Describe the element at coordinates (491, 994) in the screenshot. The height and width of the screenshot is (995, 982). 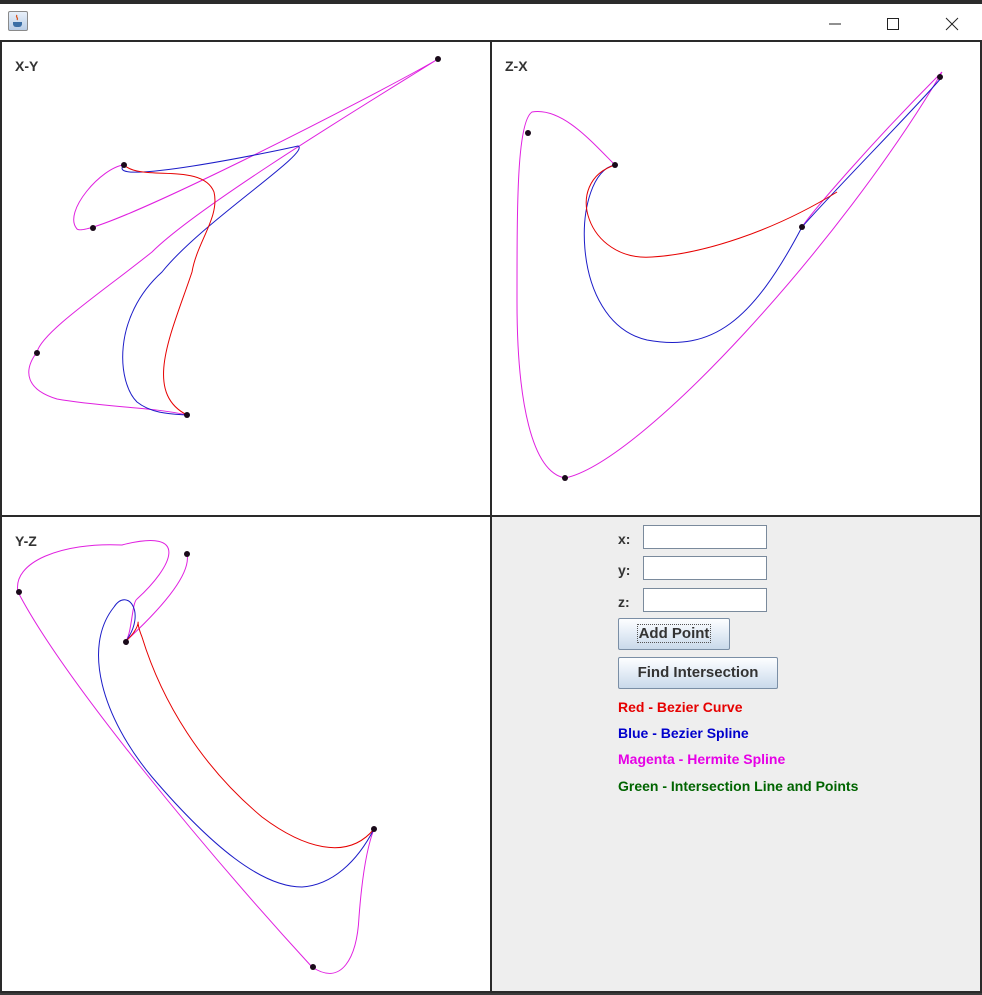
I see `bottom-edge` at that location.